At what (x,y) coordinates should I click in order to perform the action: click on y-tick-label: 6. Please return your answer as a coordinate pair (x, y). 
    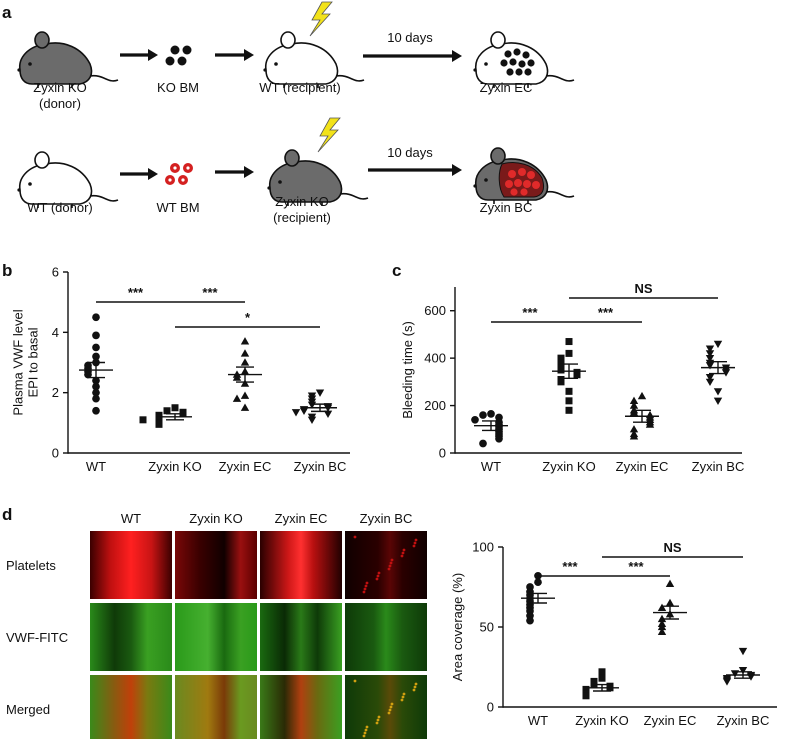
    Looking at the image, I should click on (55, 272).